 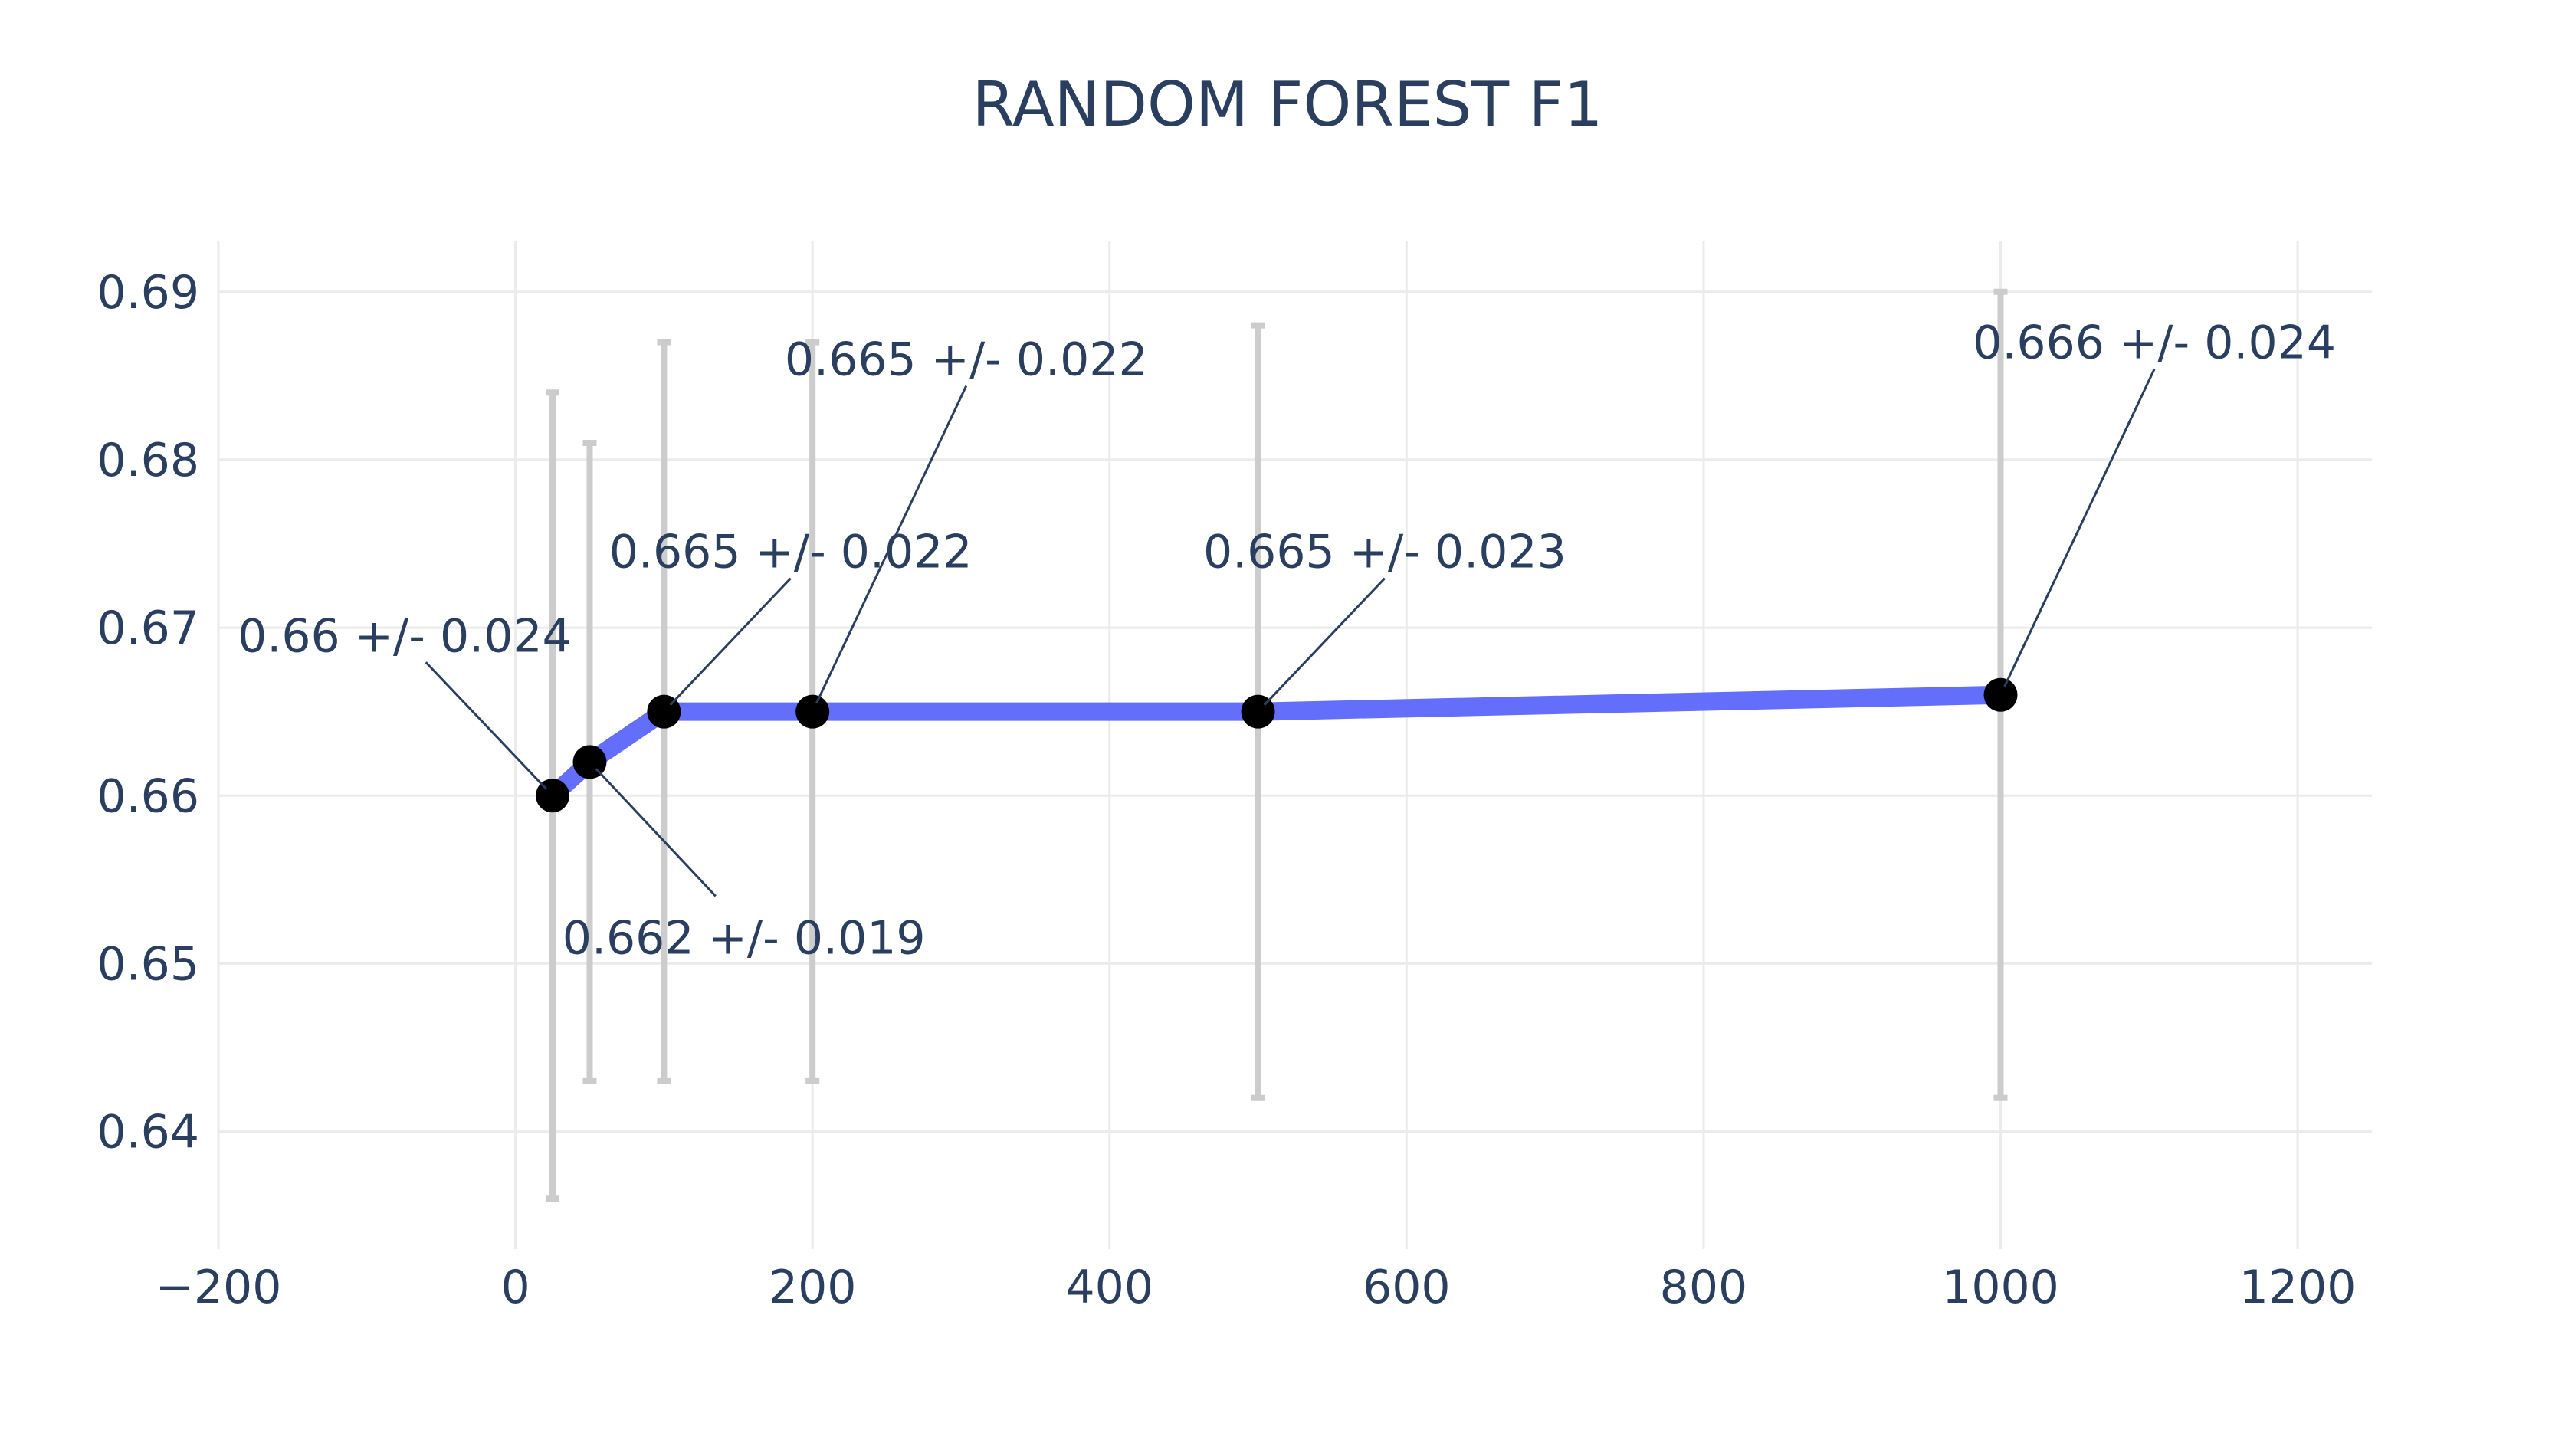 What do you see at coordinates (148, 460) in the screenshot?
I see `y-tick-label: 0.68` at bounding box center [148, 460].